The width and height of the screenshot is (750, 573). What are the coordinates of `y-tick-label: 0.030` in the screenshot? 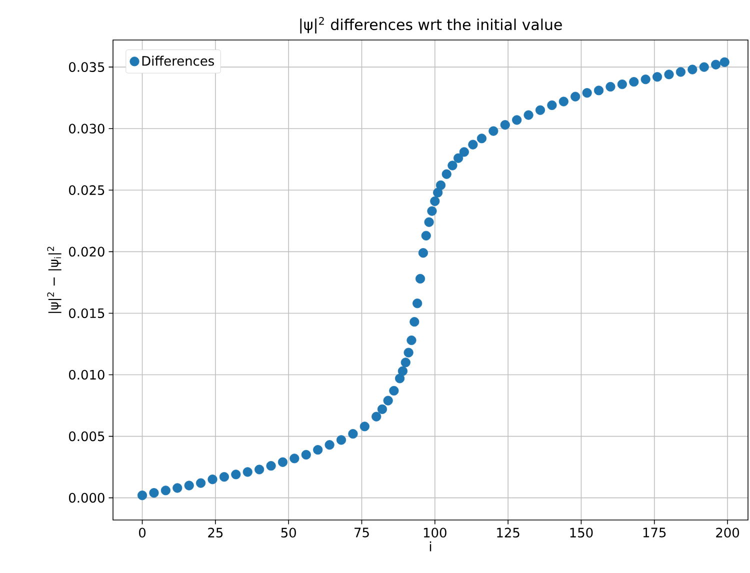 It's located at (86, 129).